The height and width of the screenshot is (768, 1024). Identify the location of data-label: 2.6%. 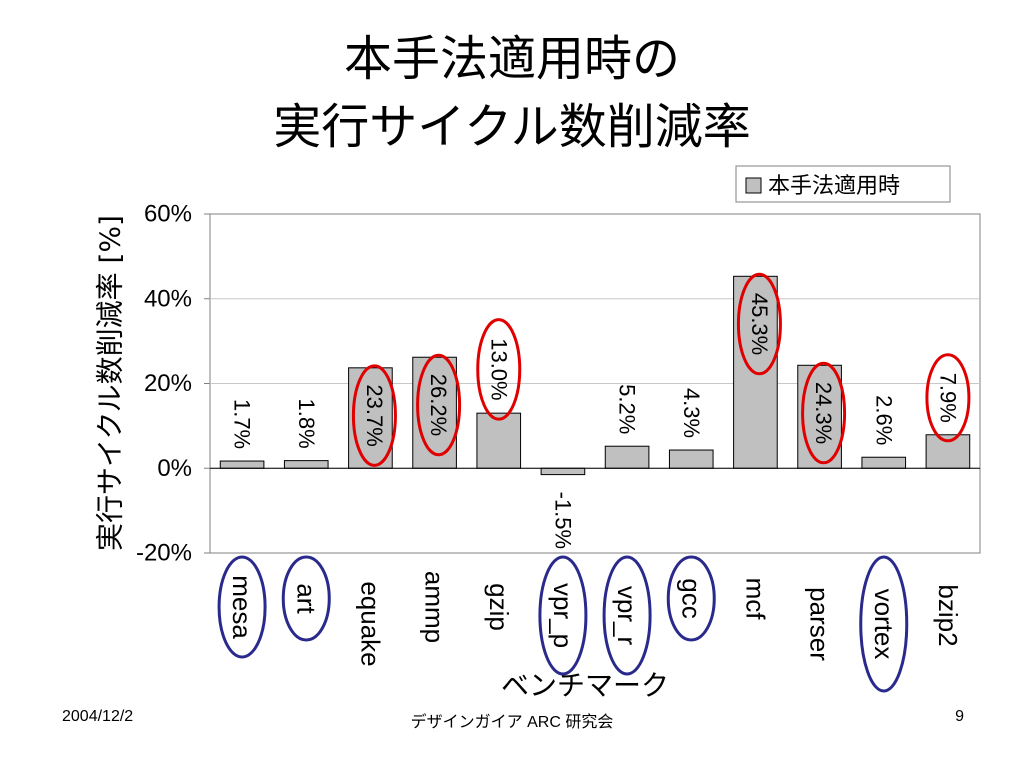
(883, 420).